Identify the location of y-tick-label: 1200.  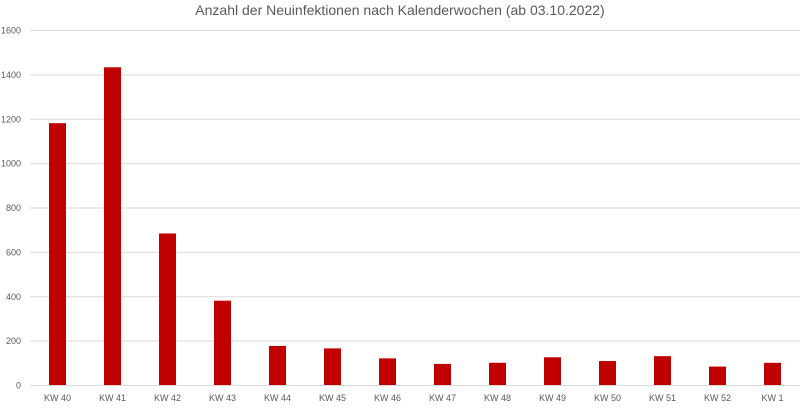
(11, 119).